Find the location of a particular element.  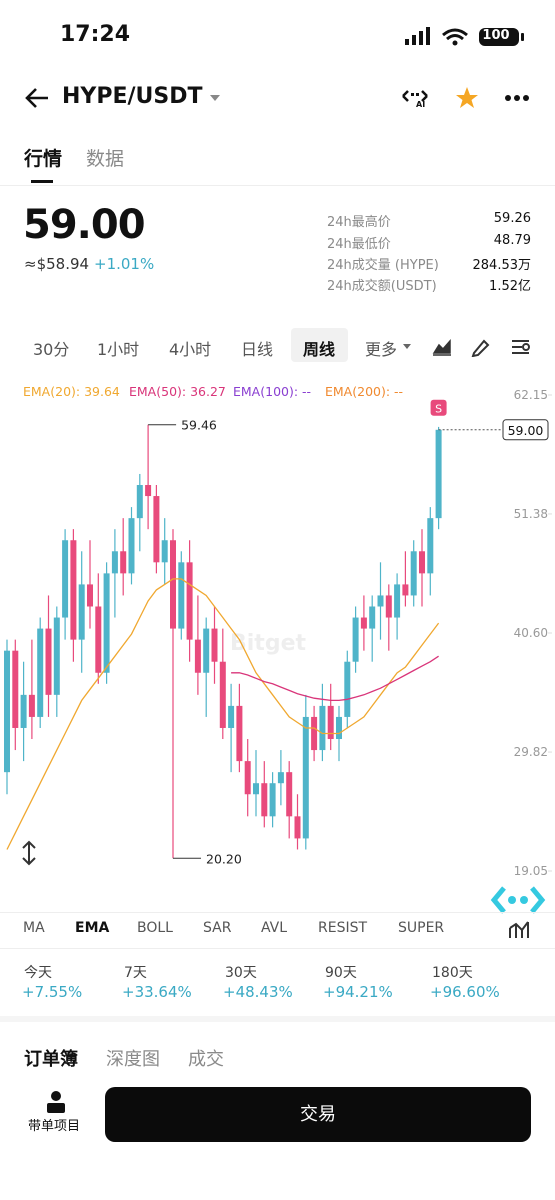

copy-icon is located at coordinates (56, 1102).